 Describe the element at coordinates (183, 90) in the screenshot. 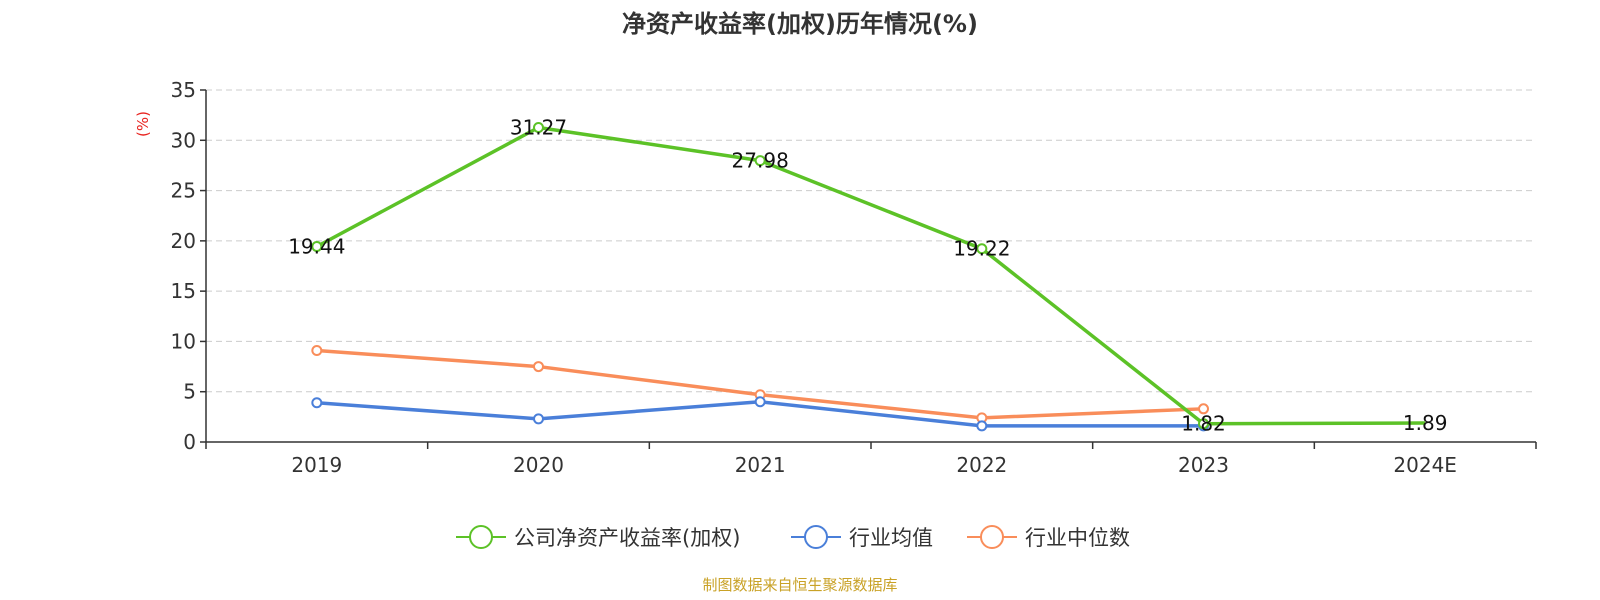

I see `y-tick-label: 35` at that location.